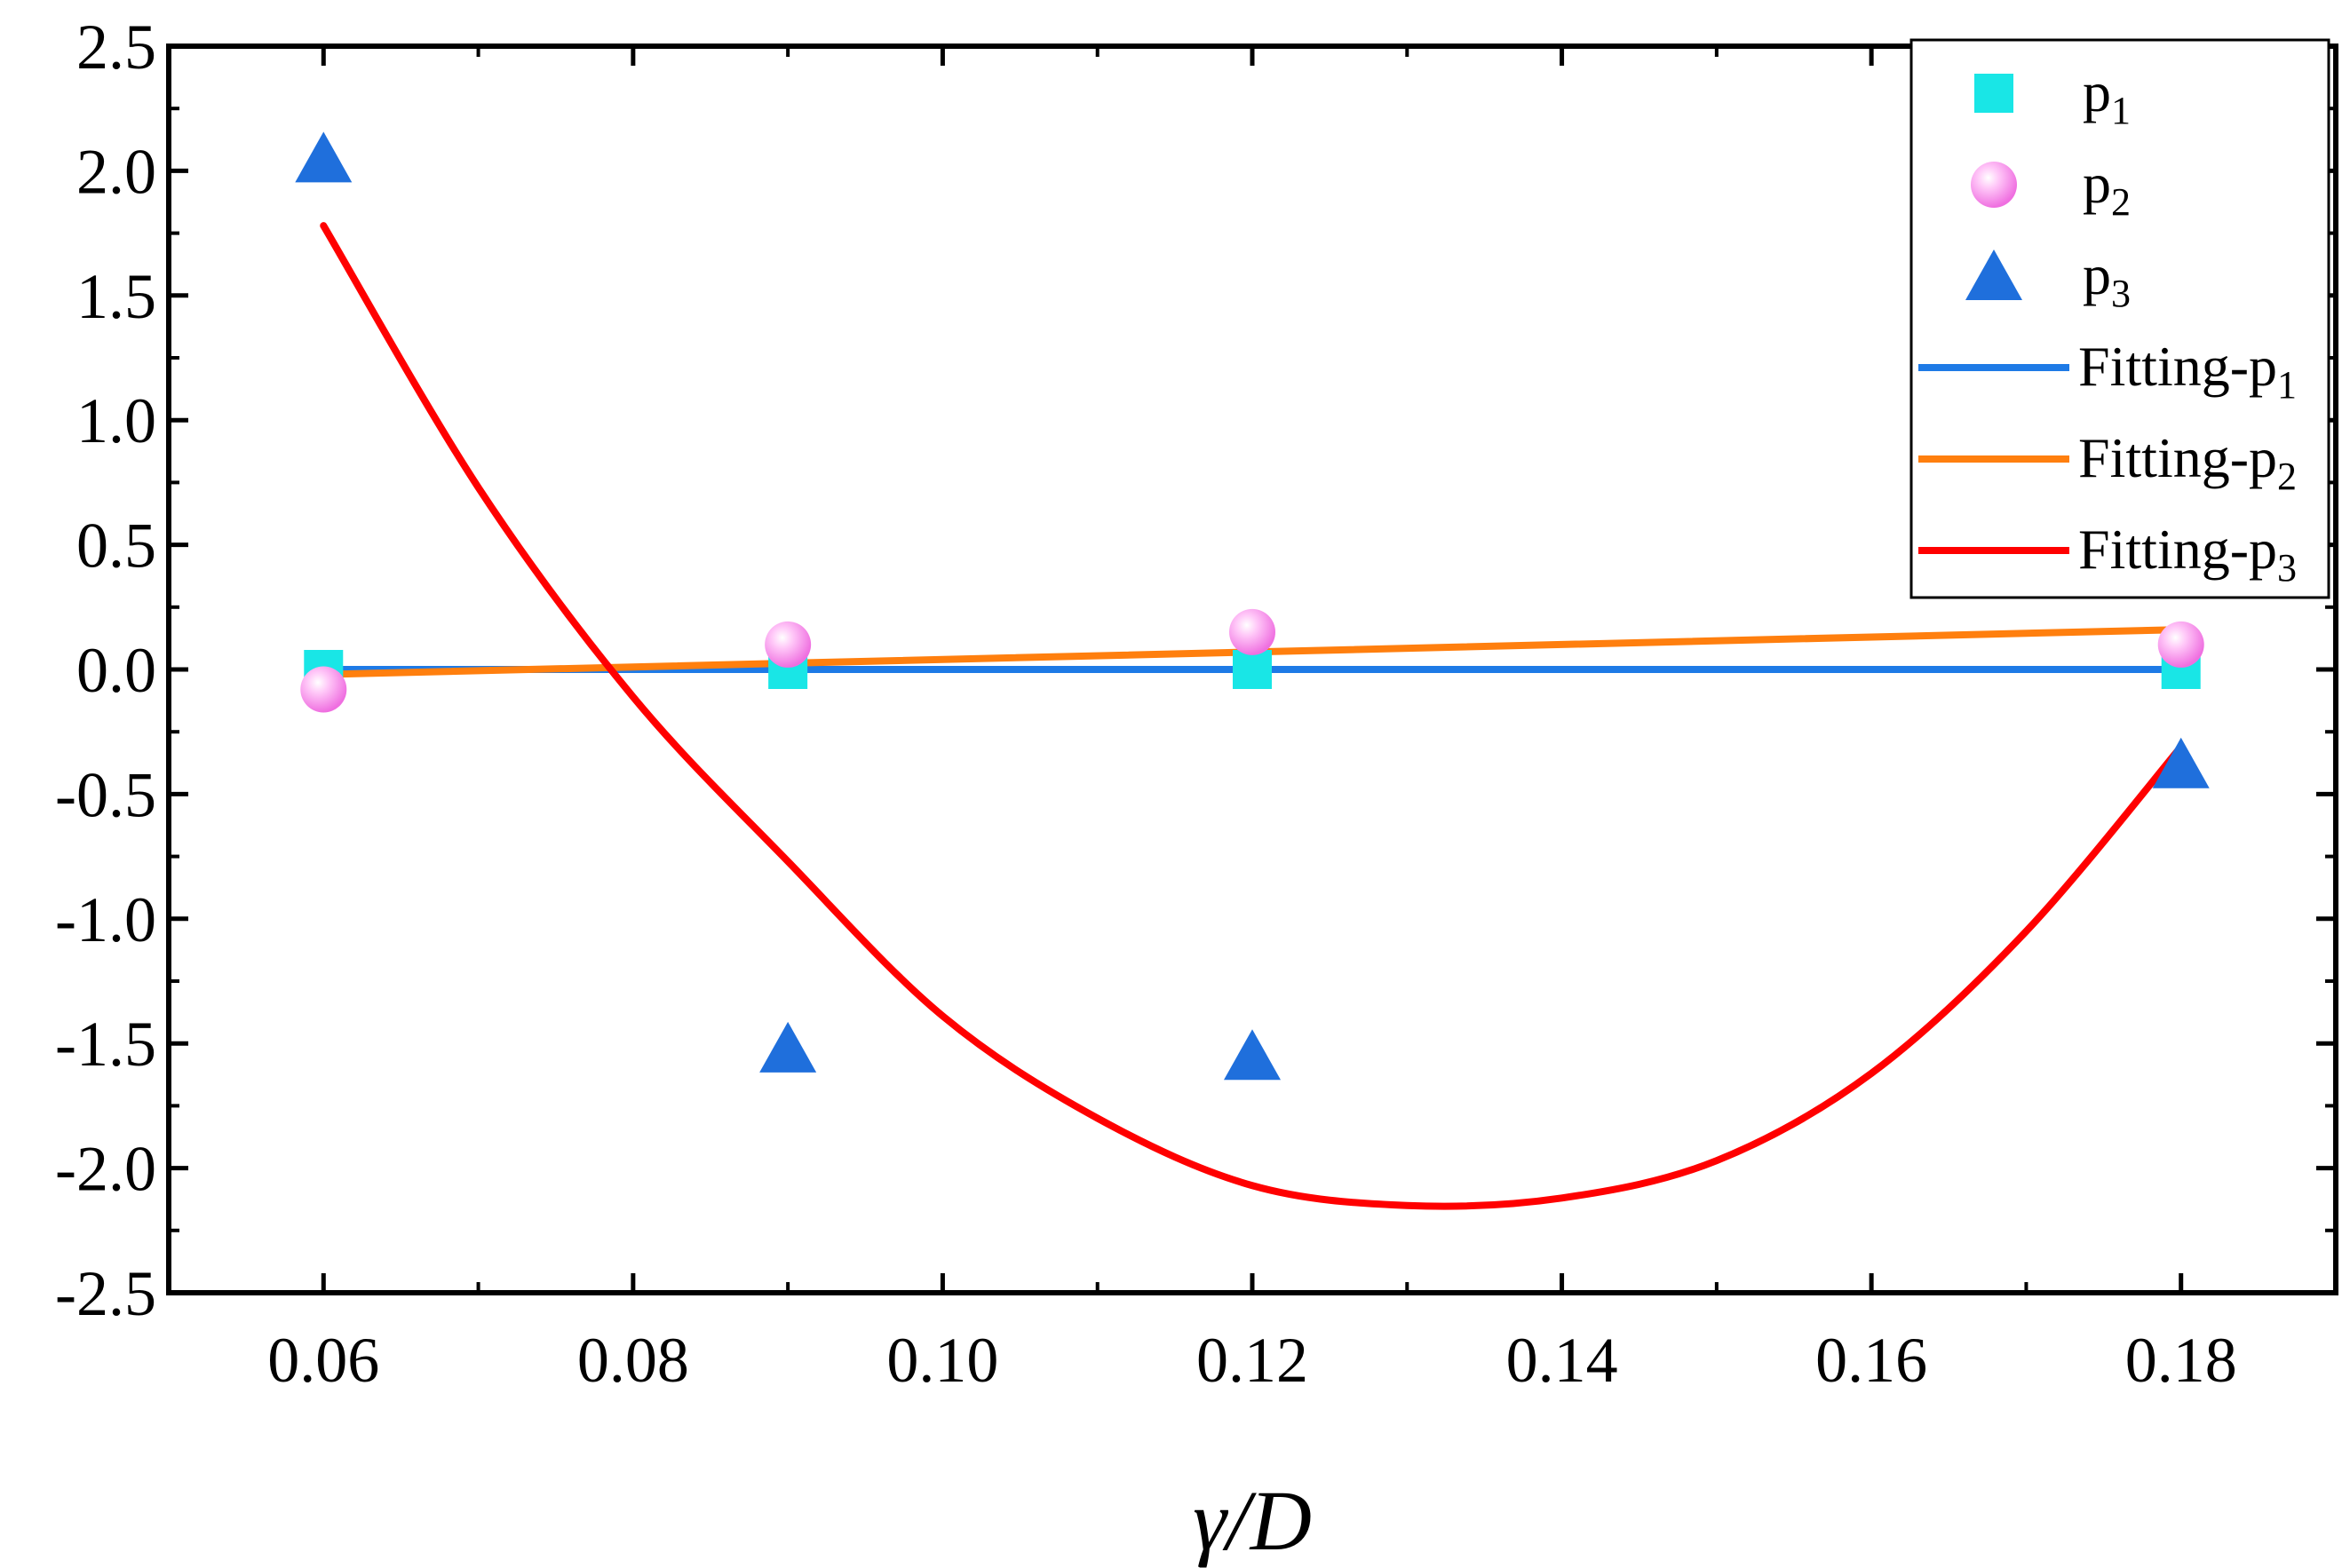  Describe the element at coordinates (2107, 96) in the screenshot. I see `legend-label: p1` at that location.